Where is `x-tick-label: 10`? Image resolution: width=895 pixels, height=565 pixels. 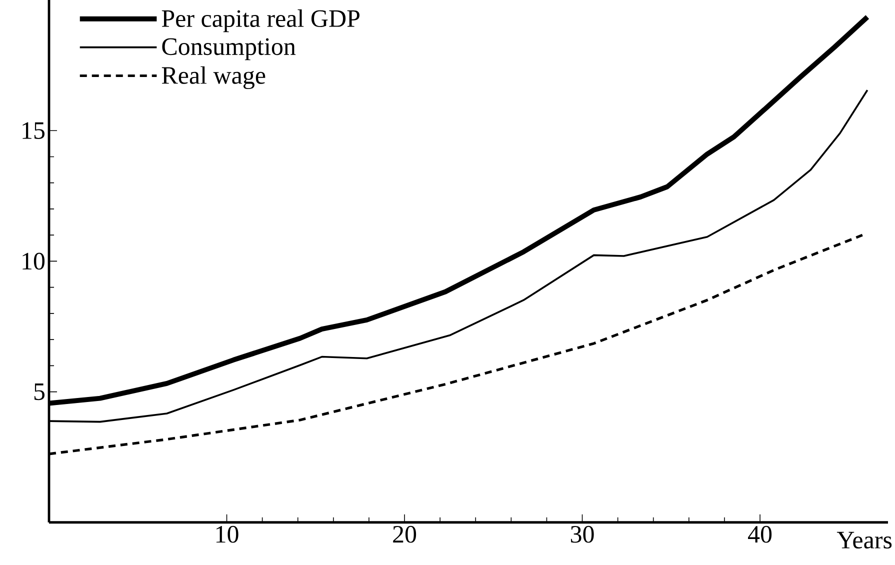
x-tick-label: 10 is located at coordinates (227, 534).